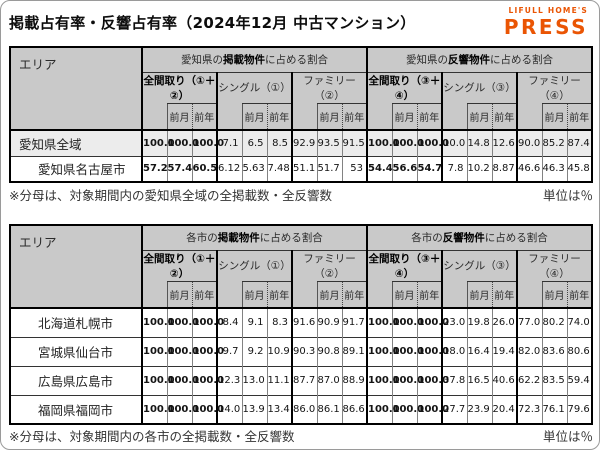 The width and height of the screenshot is (600, 450). I want to click on value-cell: 83.5, so click(554, 380).